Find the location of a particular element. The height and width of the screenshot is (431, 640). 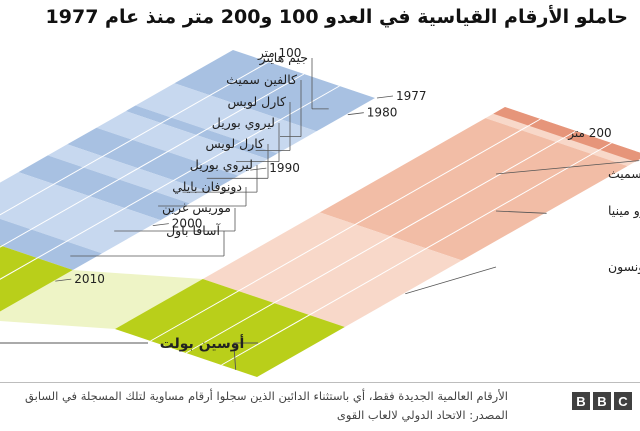

bbc-logo-letter: C is located at coordinates (623, 401).